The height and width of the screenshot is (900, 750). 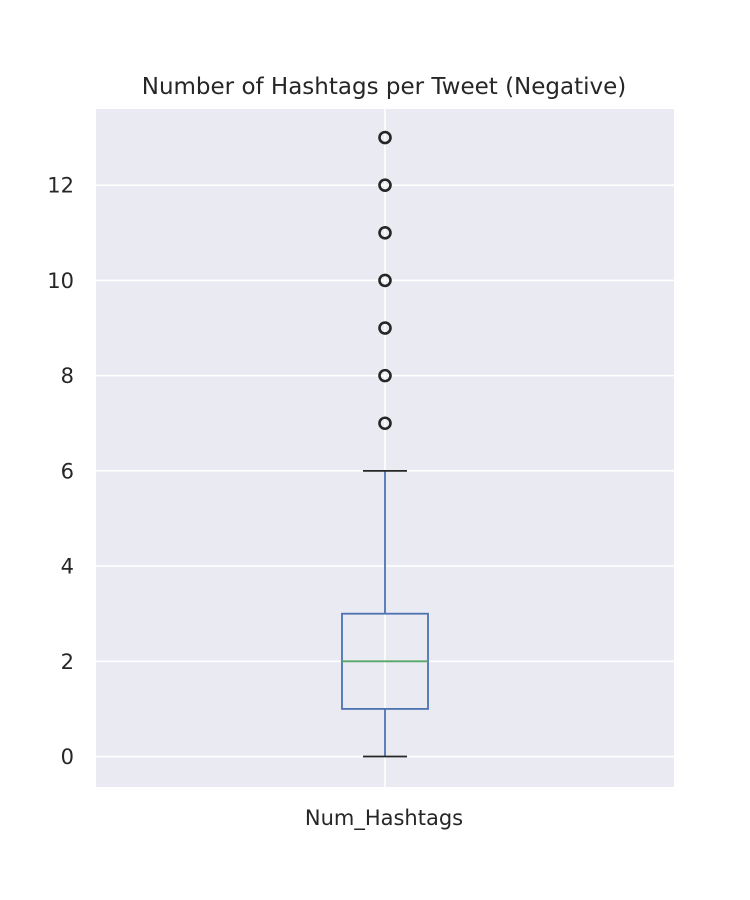 I want to click on y-tick-label: 12, so click(x=60, y=186).